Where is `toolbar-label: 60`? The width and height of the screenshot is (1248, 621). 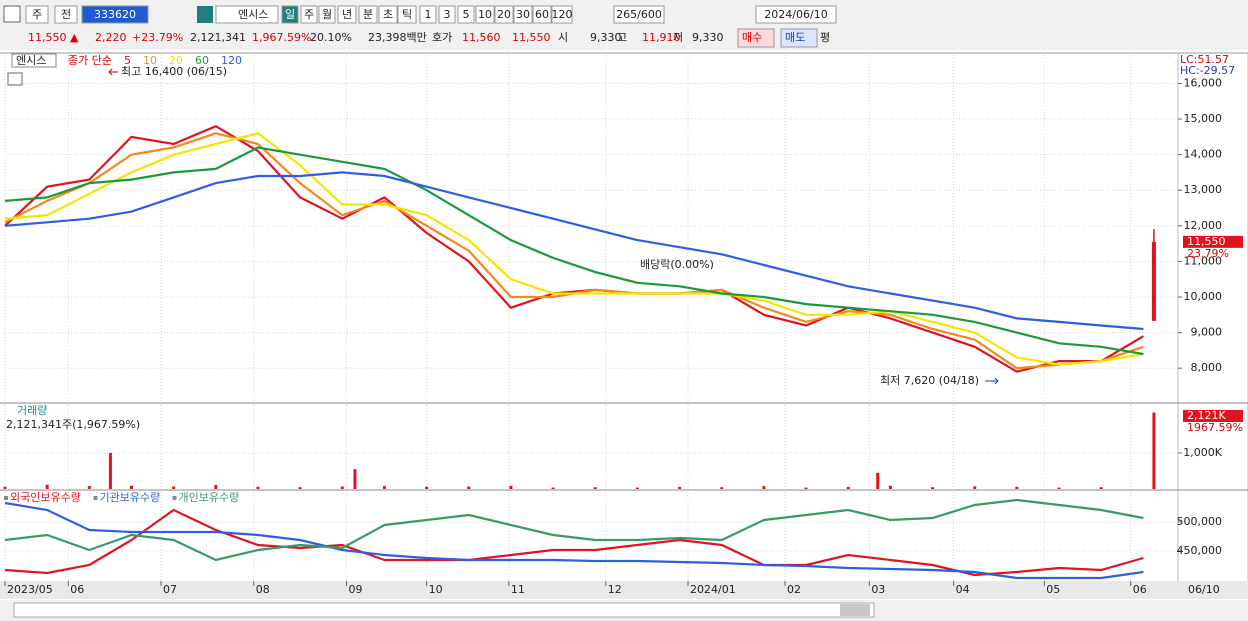 toolbar-label: 60 is located at coordinates (542, 14).